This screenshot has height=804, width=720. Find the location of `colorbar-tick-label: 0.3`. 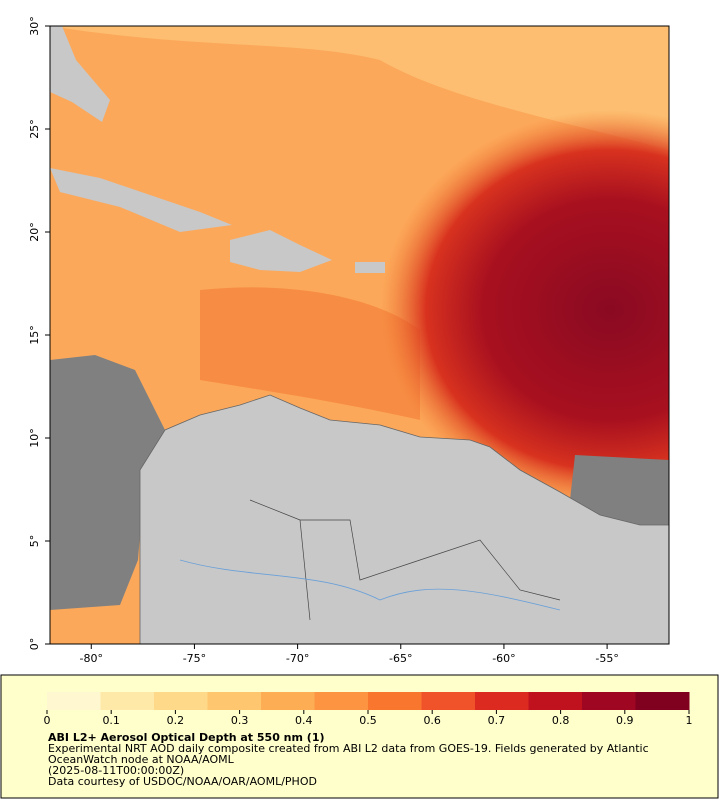

colorbar-tick-label: 0.3 is located at coordinates (240, 720).